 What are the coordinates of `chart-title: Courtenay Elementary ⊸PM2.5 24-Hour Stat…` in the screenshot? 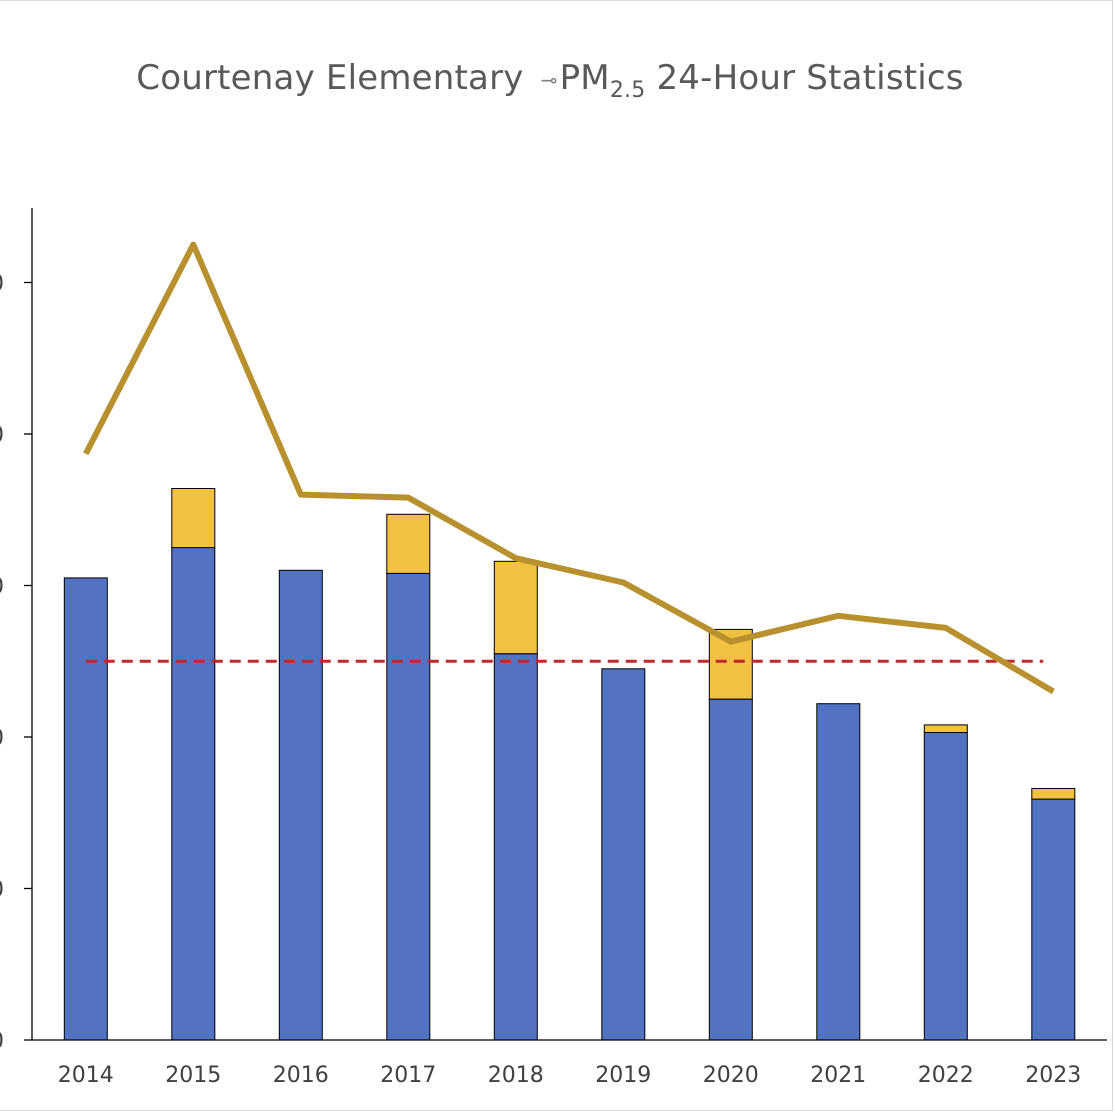 It's located at (550, 80).